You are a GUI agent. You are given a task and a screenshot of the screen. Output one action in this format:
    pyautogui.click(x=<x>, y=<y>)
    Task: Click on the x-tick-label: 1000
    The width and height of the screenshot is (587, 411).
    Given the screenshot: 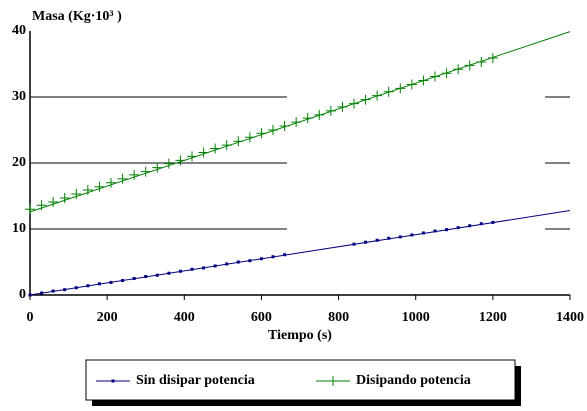 What is the action you would take?
    pyautogui.click(x=416, y=317)
    